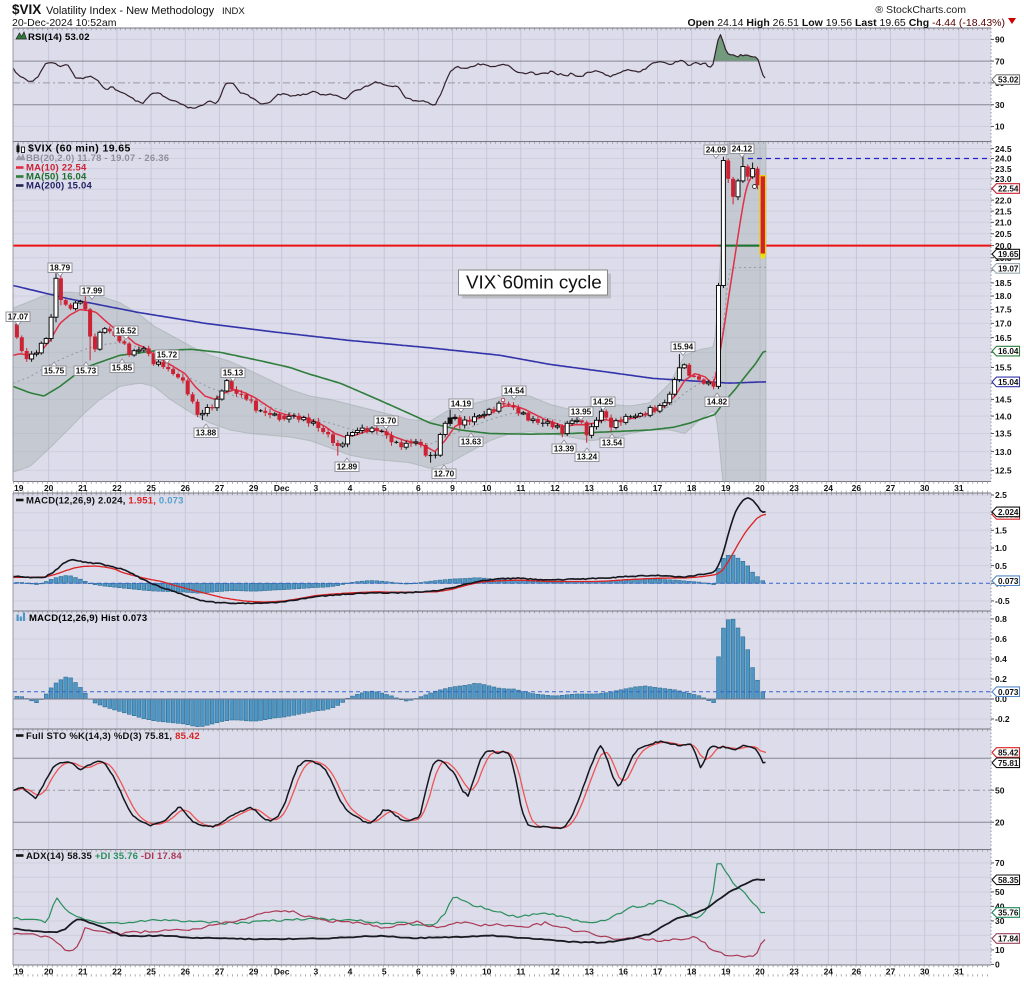 The width and height of the screenshot is (1024, 988). What do you see at coordinates (612, 443) in the screenshot?
I see `svg-text: 13.54` at bounding box center [612, 443].